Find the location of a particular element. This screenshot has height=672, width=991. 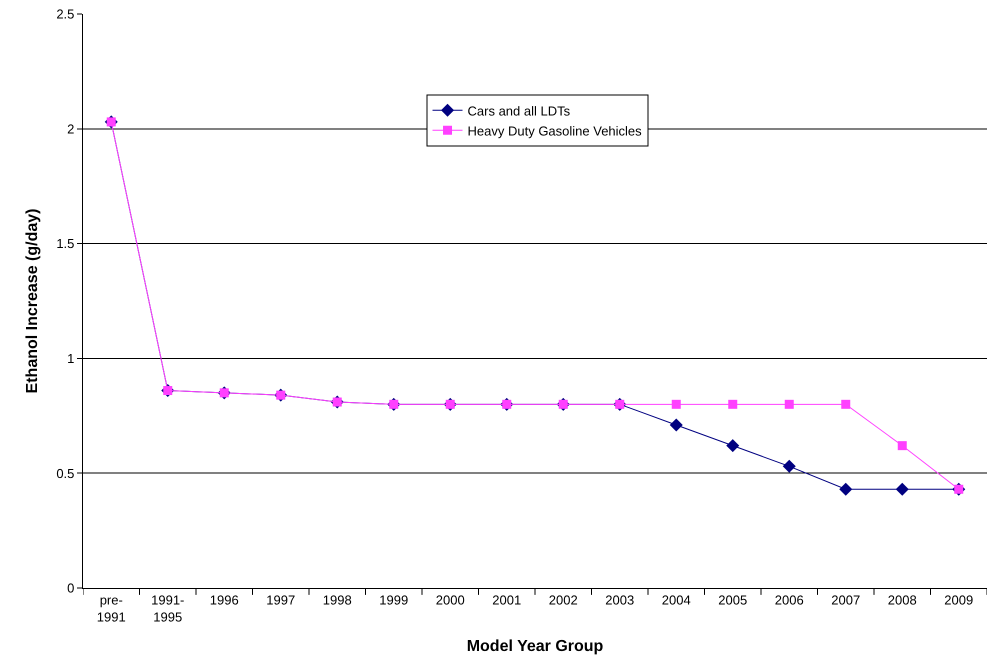

x-tick-label: 2003 is located at coordinates (619, 600).